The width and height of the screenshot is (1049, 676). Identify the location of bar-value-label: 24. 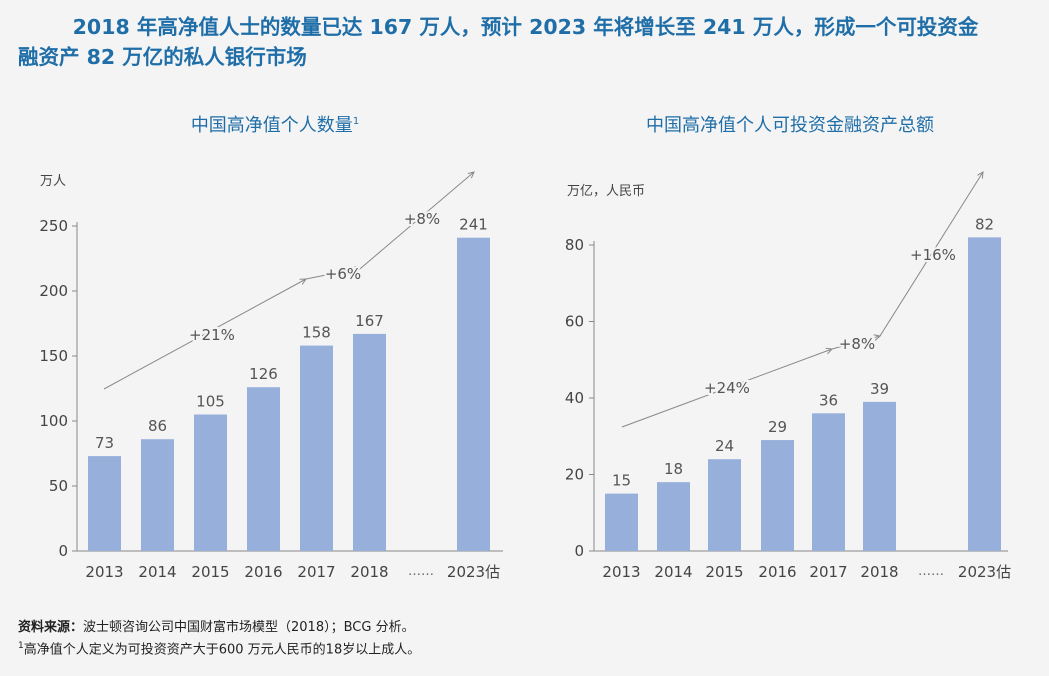
(724, 446).